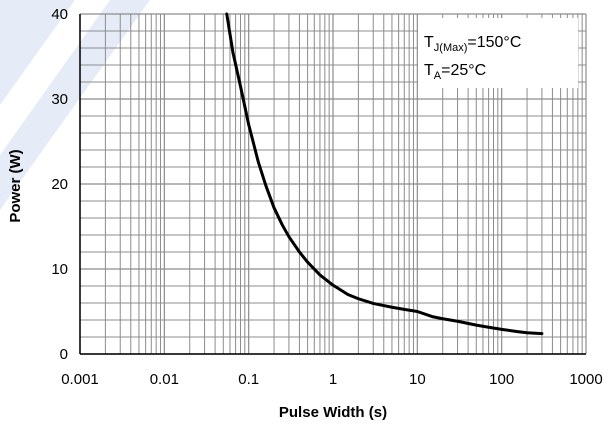  I want to click on watermark, so click(75, 105).